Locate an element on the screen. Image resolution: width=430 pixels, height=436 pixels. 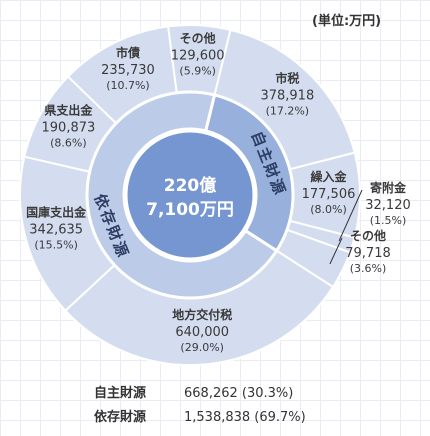
slice-value: 177,506 is located at coordinates (329, 194).